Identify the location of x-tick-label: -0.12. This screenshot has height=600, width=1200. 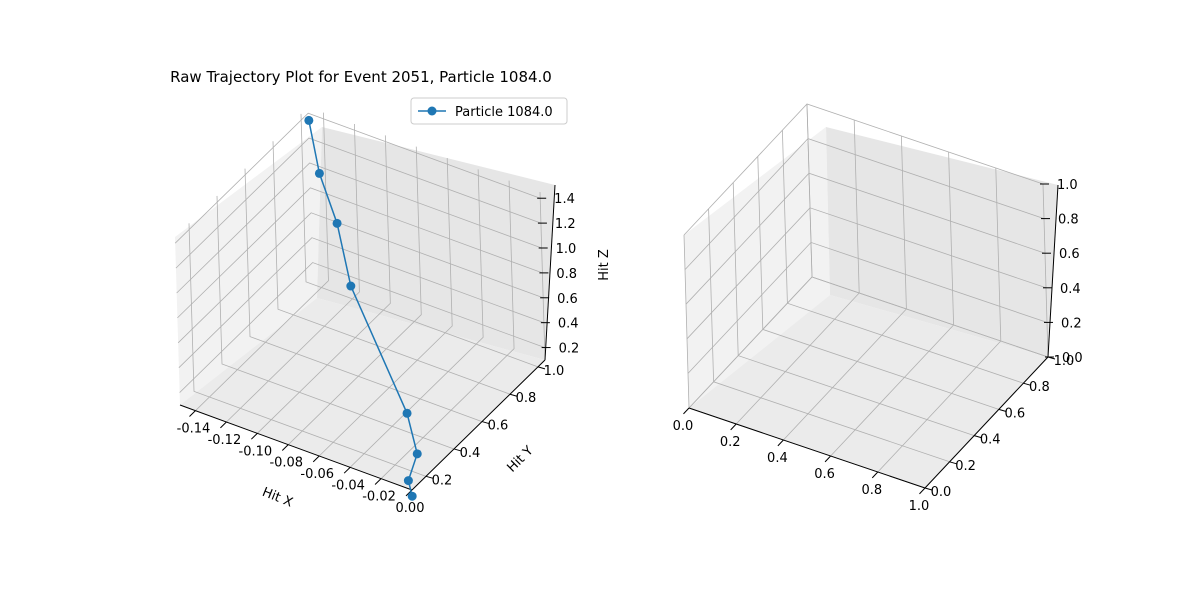
(225, 440).